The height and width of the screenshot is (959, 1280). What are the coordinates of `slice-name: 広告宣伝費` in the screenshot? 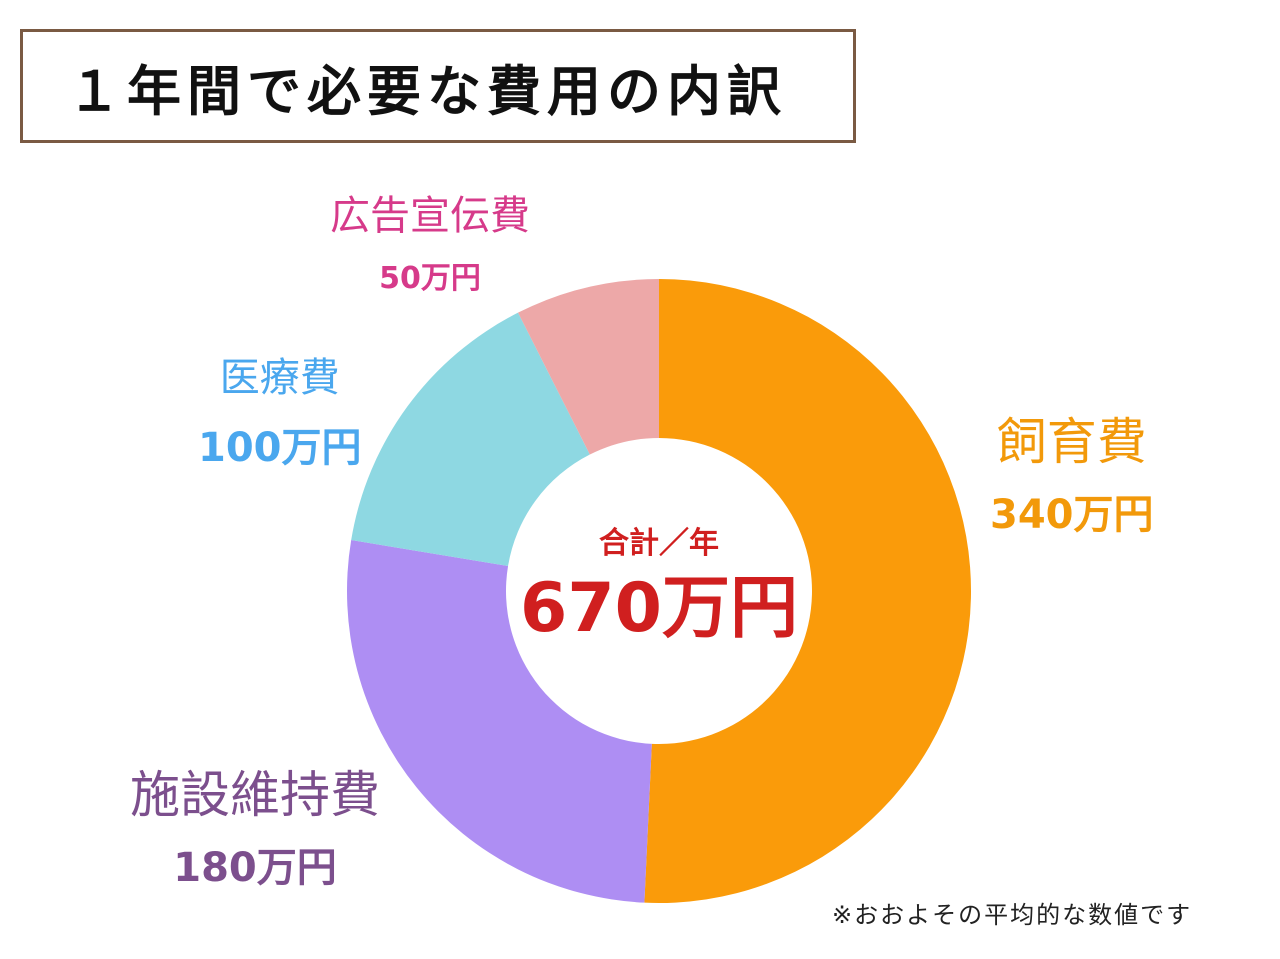 It's located at (430, 216).